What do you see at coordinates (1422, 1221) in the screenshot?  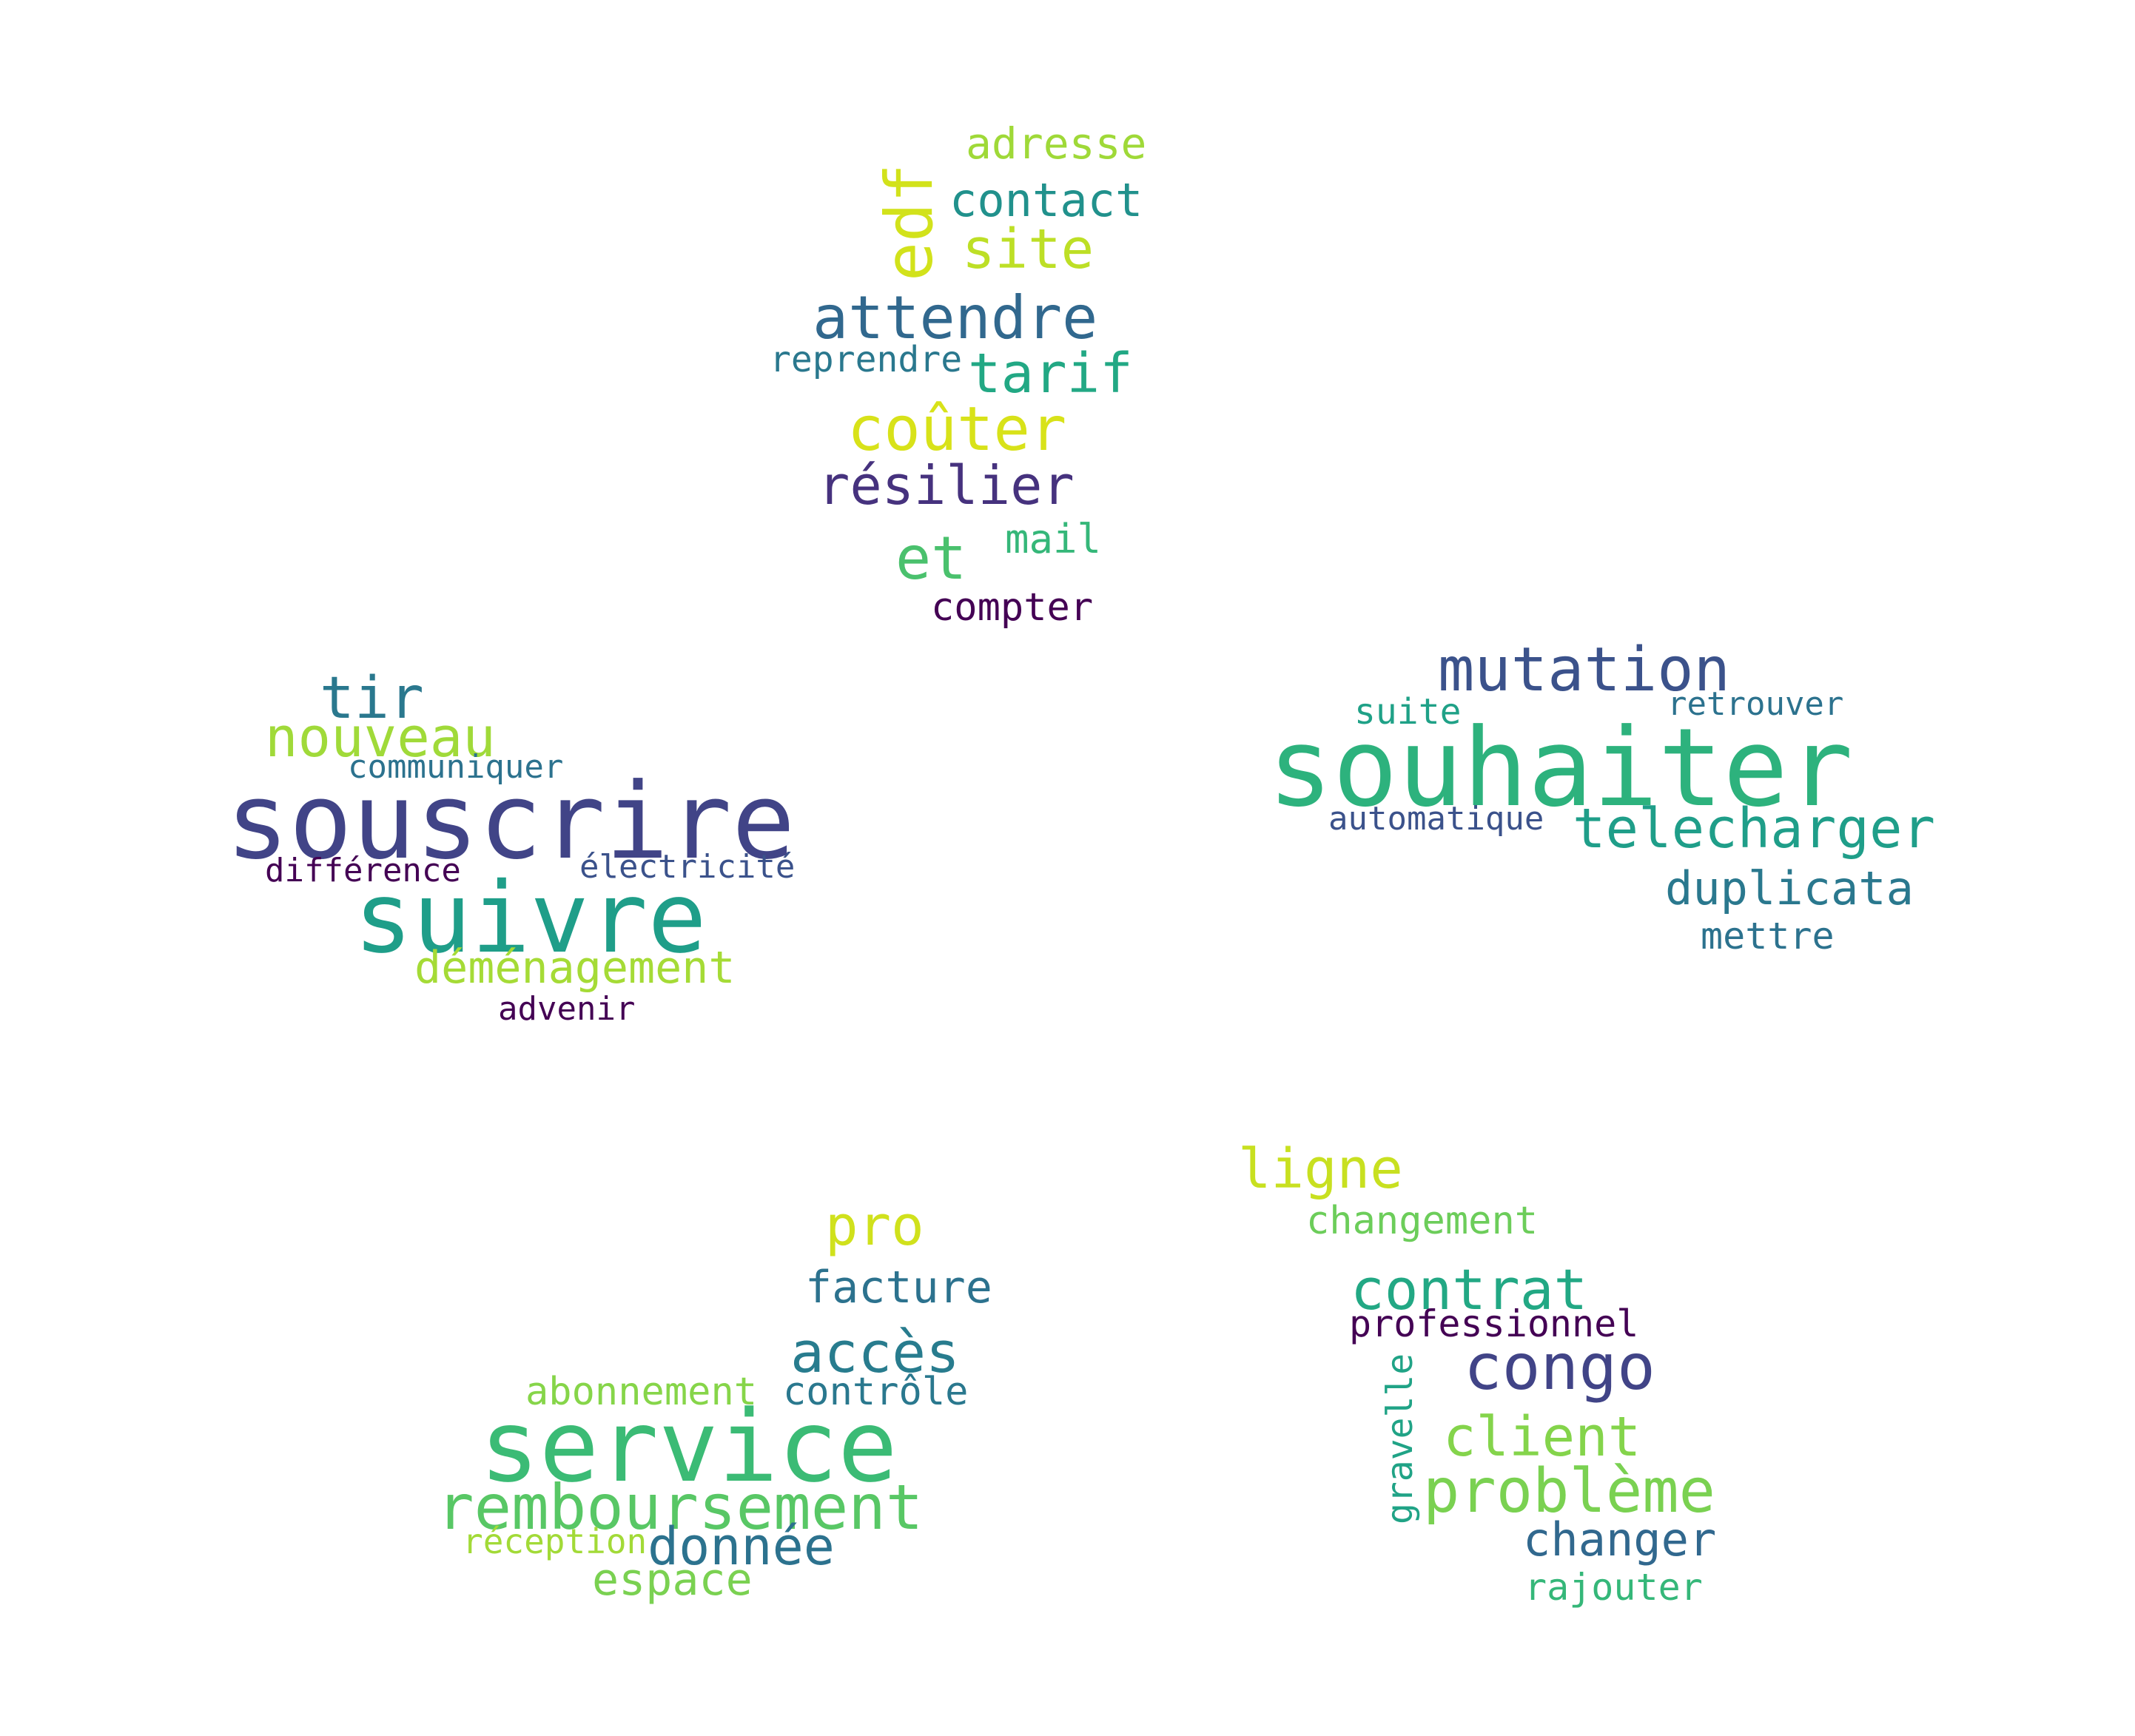 I see `word-30: changement` at bounding box center [1422, 1221].